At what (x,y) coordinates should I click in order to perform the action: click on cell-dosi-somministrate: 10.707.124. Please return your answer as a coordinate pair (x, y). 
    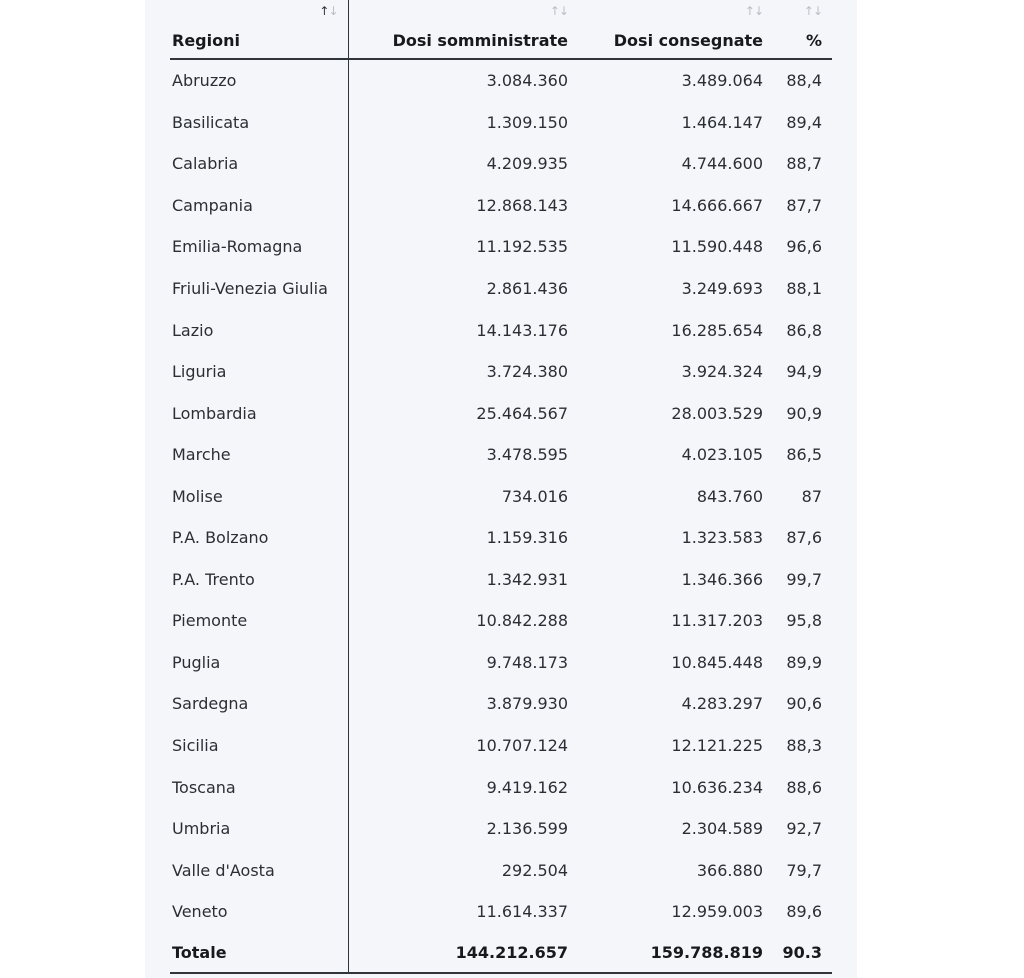
    Looking at the image, I should click on (522, 746).